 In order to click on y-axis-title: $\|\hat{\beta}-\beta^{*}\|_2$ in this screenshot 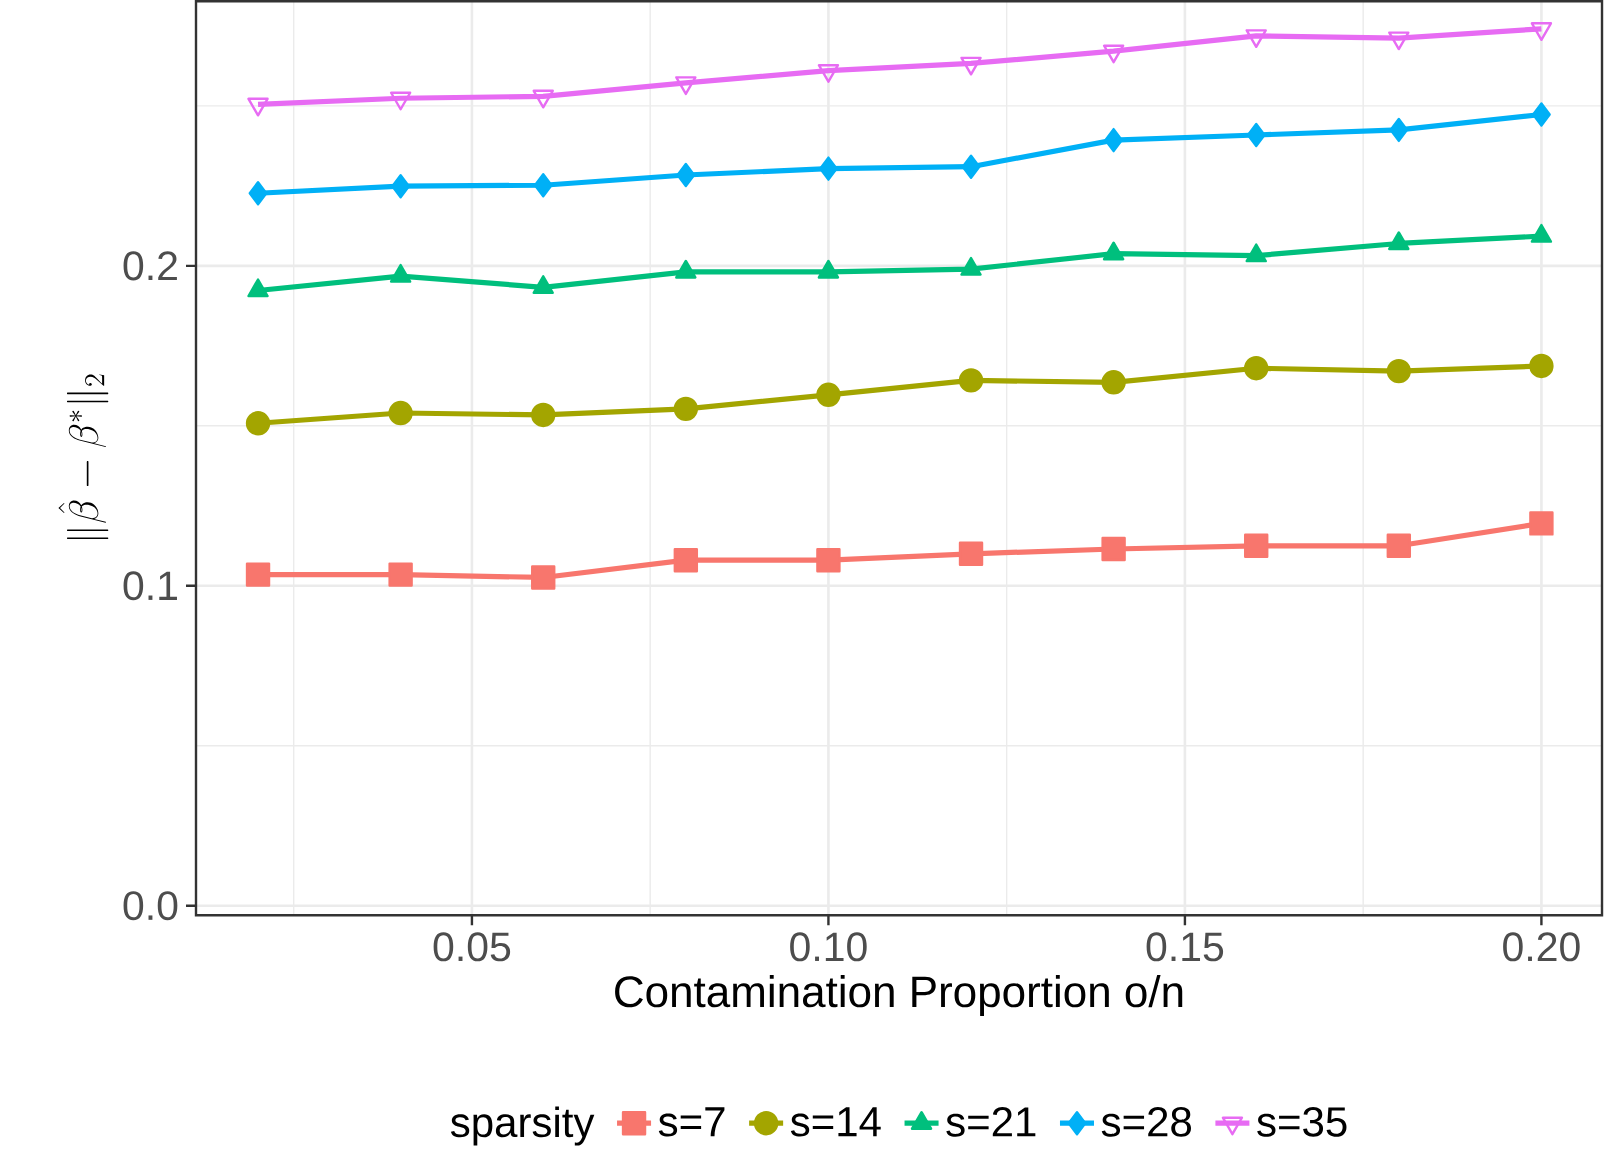, I will do `click(83, 456)`.